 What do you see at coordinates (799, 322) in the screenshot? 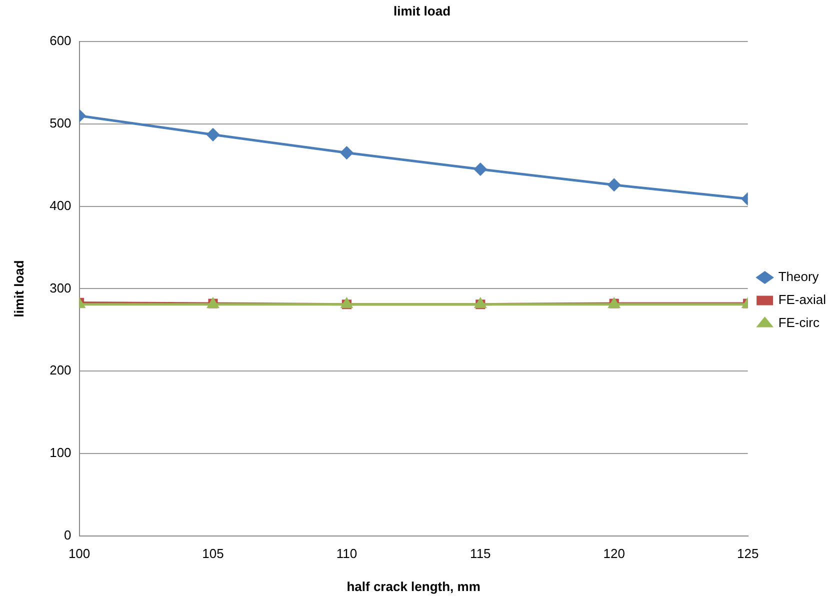
I see `legend-label: FE-circ` at bounding box center [799, 322].